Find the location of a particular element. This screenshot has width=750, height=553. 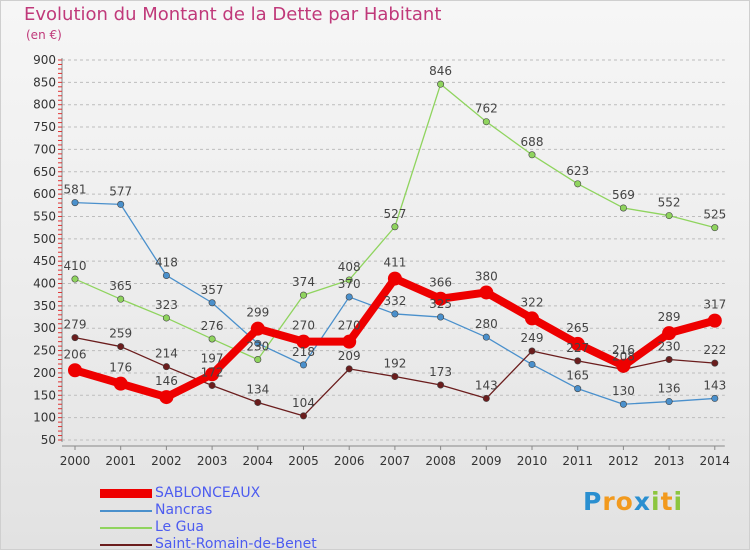

y-tick-label: 300 is located at coordinates (44, 328).